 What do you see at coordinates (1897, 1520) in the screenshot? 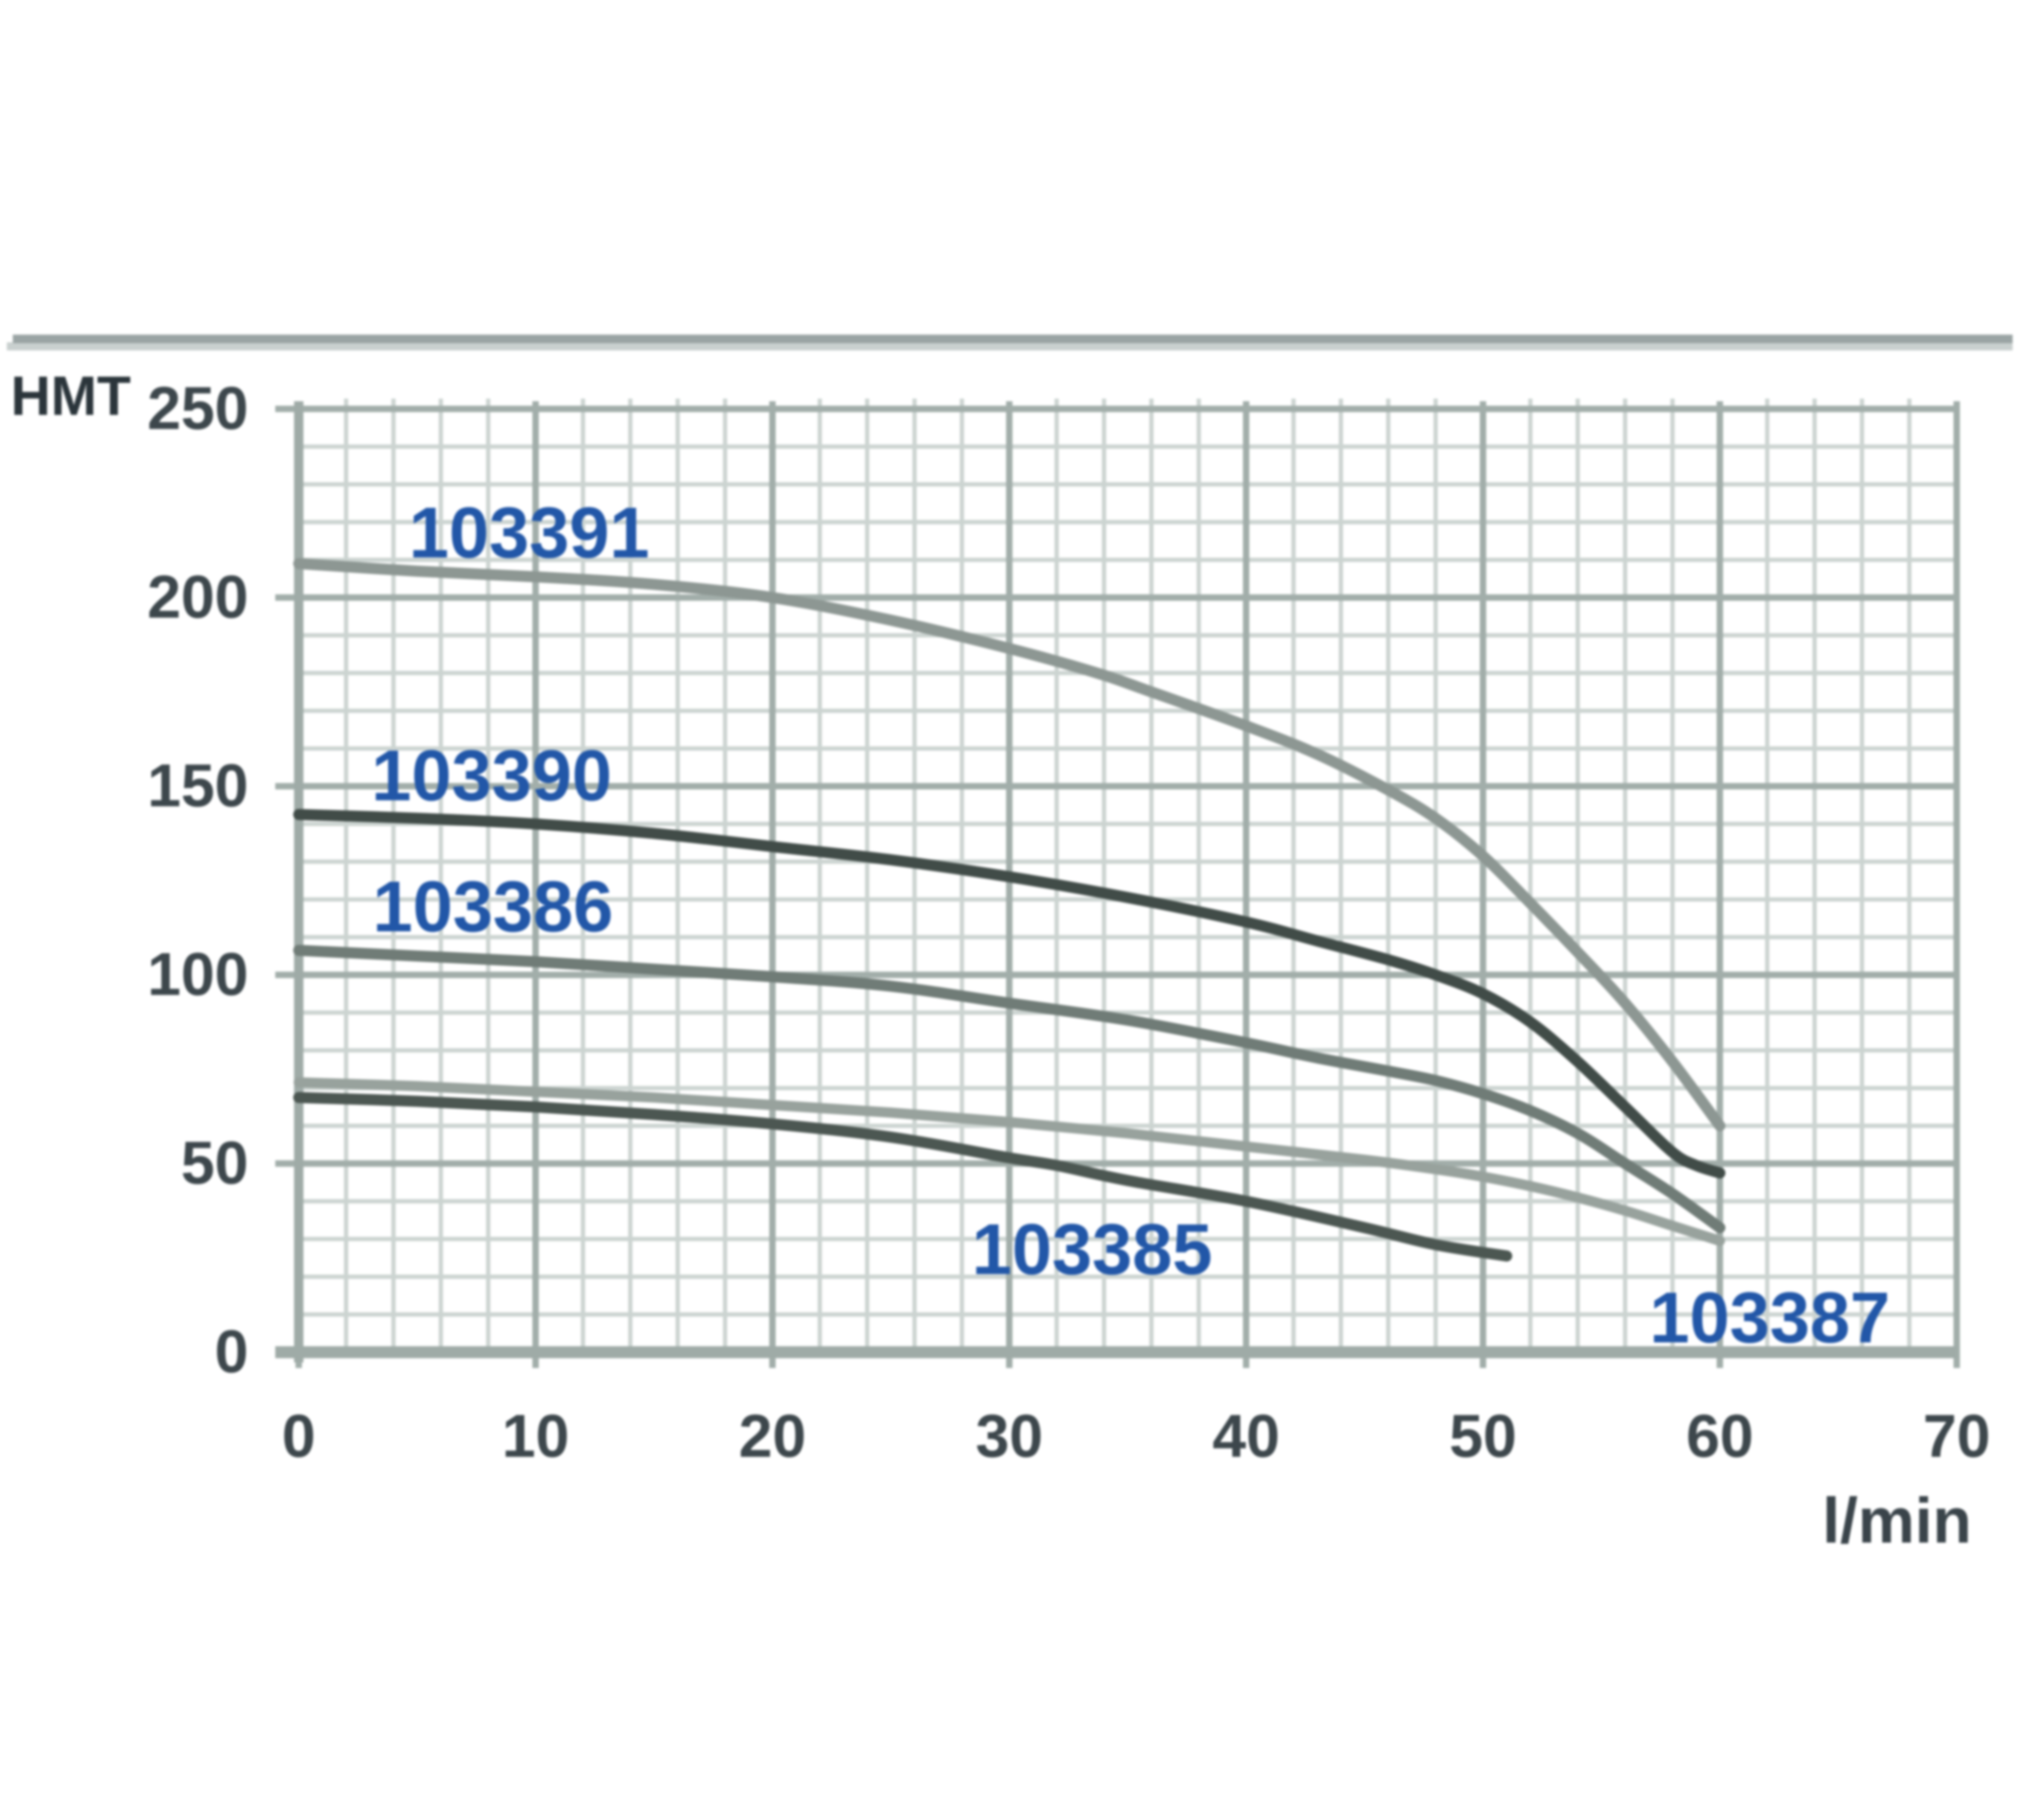
I see `svg-text: l/min` at bounding box center [1897, 1520].